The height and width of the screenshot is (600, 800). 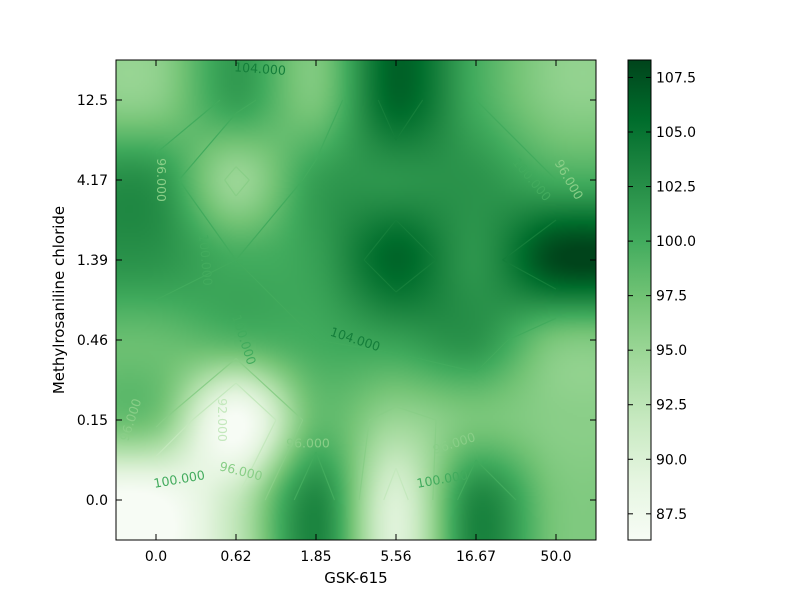 What do you see at coordinates (92, 101) in the screenshot?
I see `y-tick-label: 12.5` at bounding box center [92, 101].